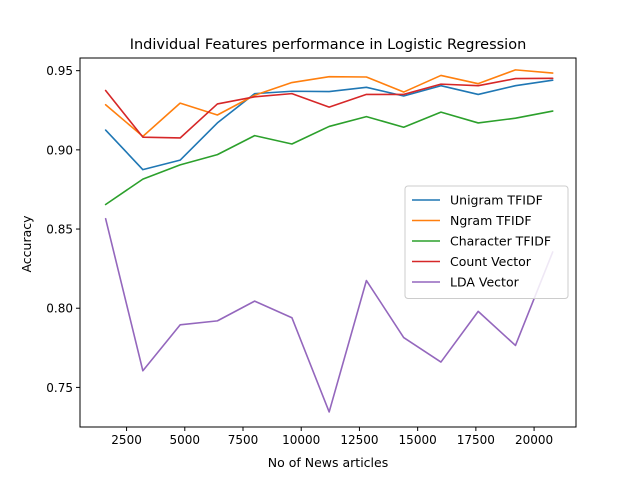  What do you see at coordinates (243, 440) in the screenshot?
I see `x-tick-label: 7500` at bounding box center [243, 440].